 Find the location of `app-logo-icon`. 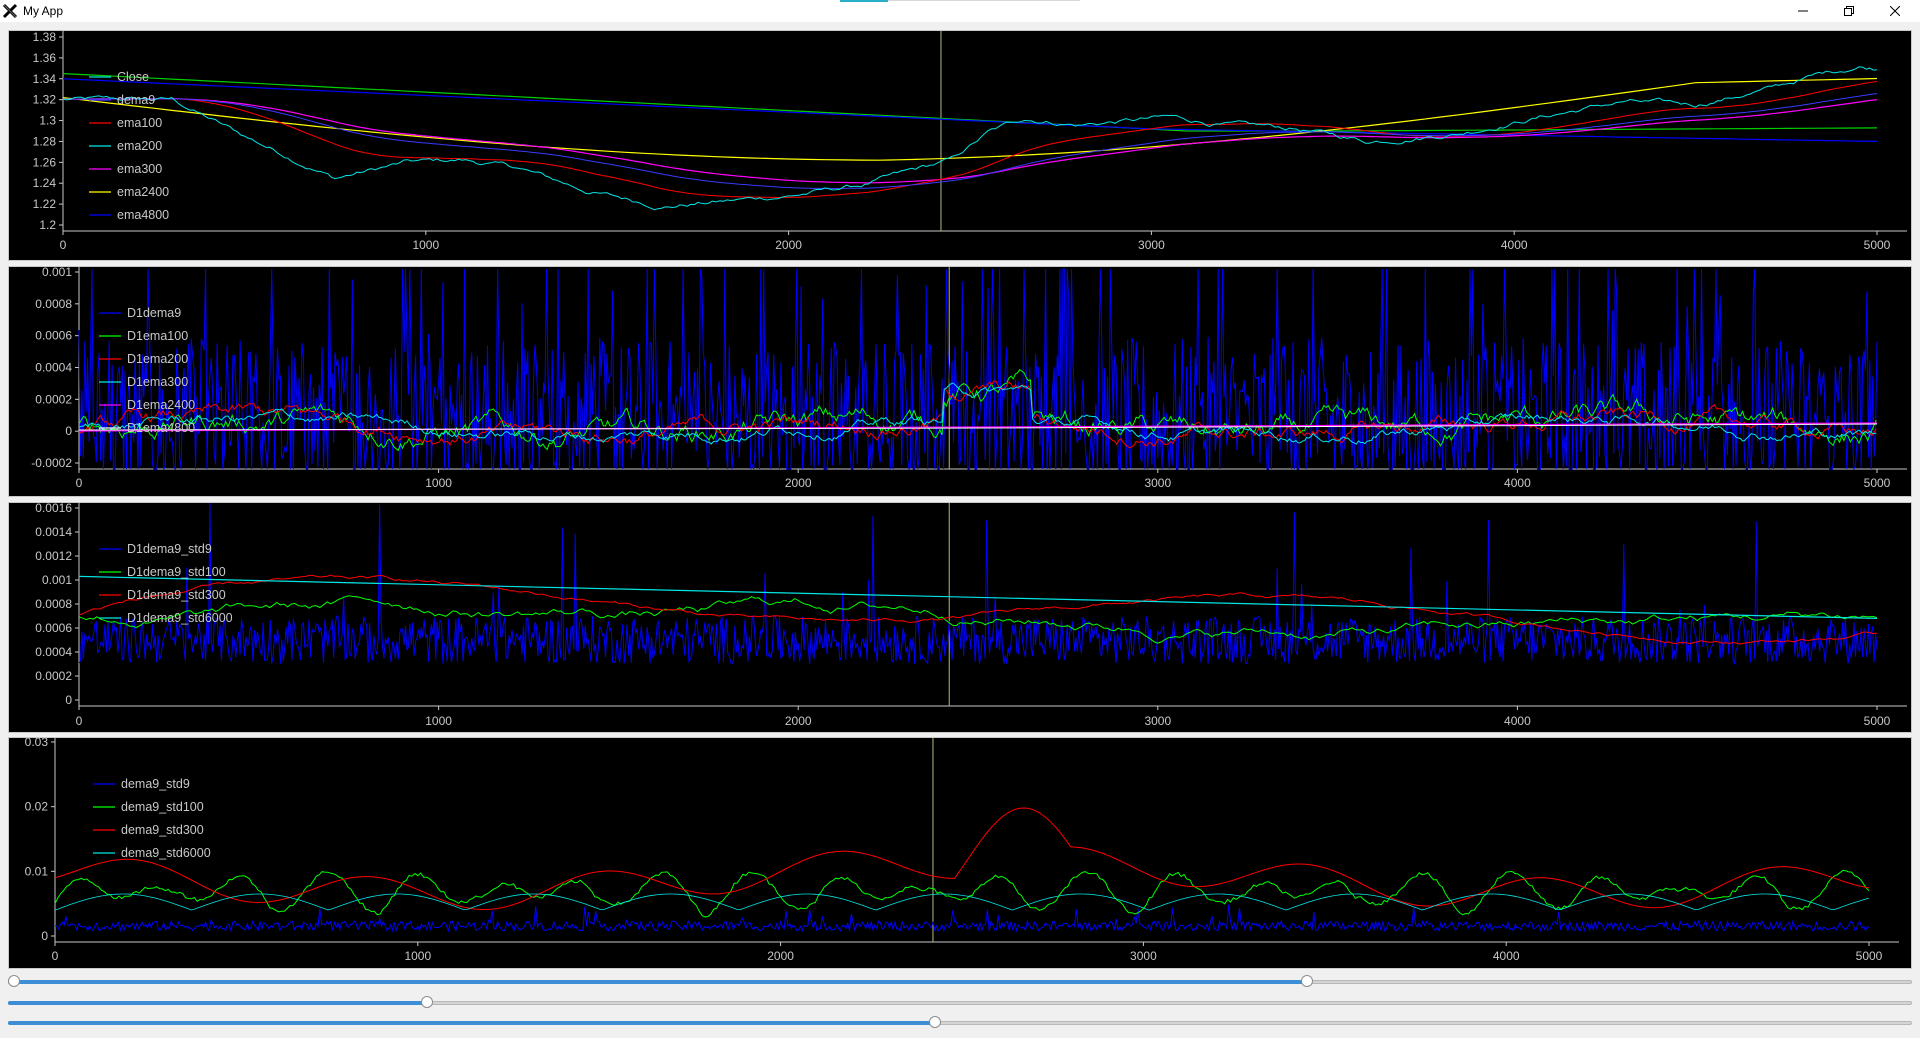

app-logo-icon is located at coordinates (10, 11).